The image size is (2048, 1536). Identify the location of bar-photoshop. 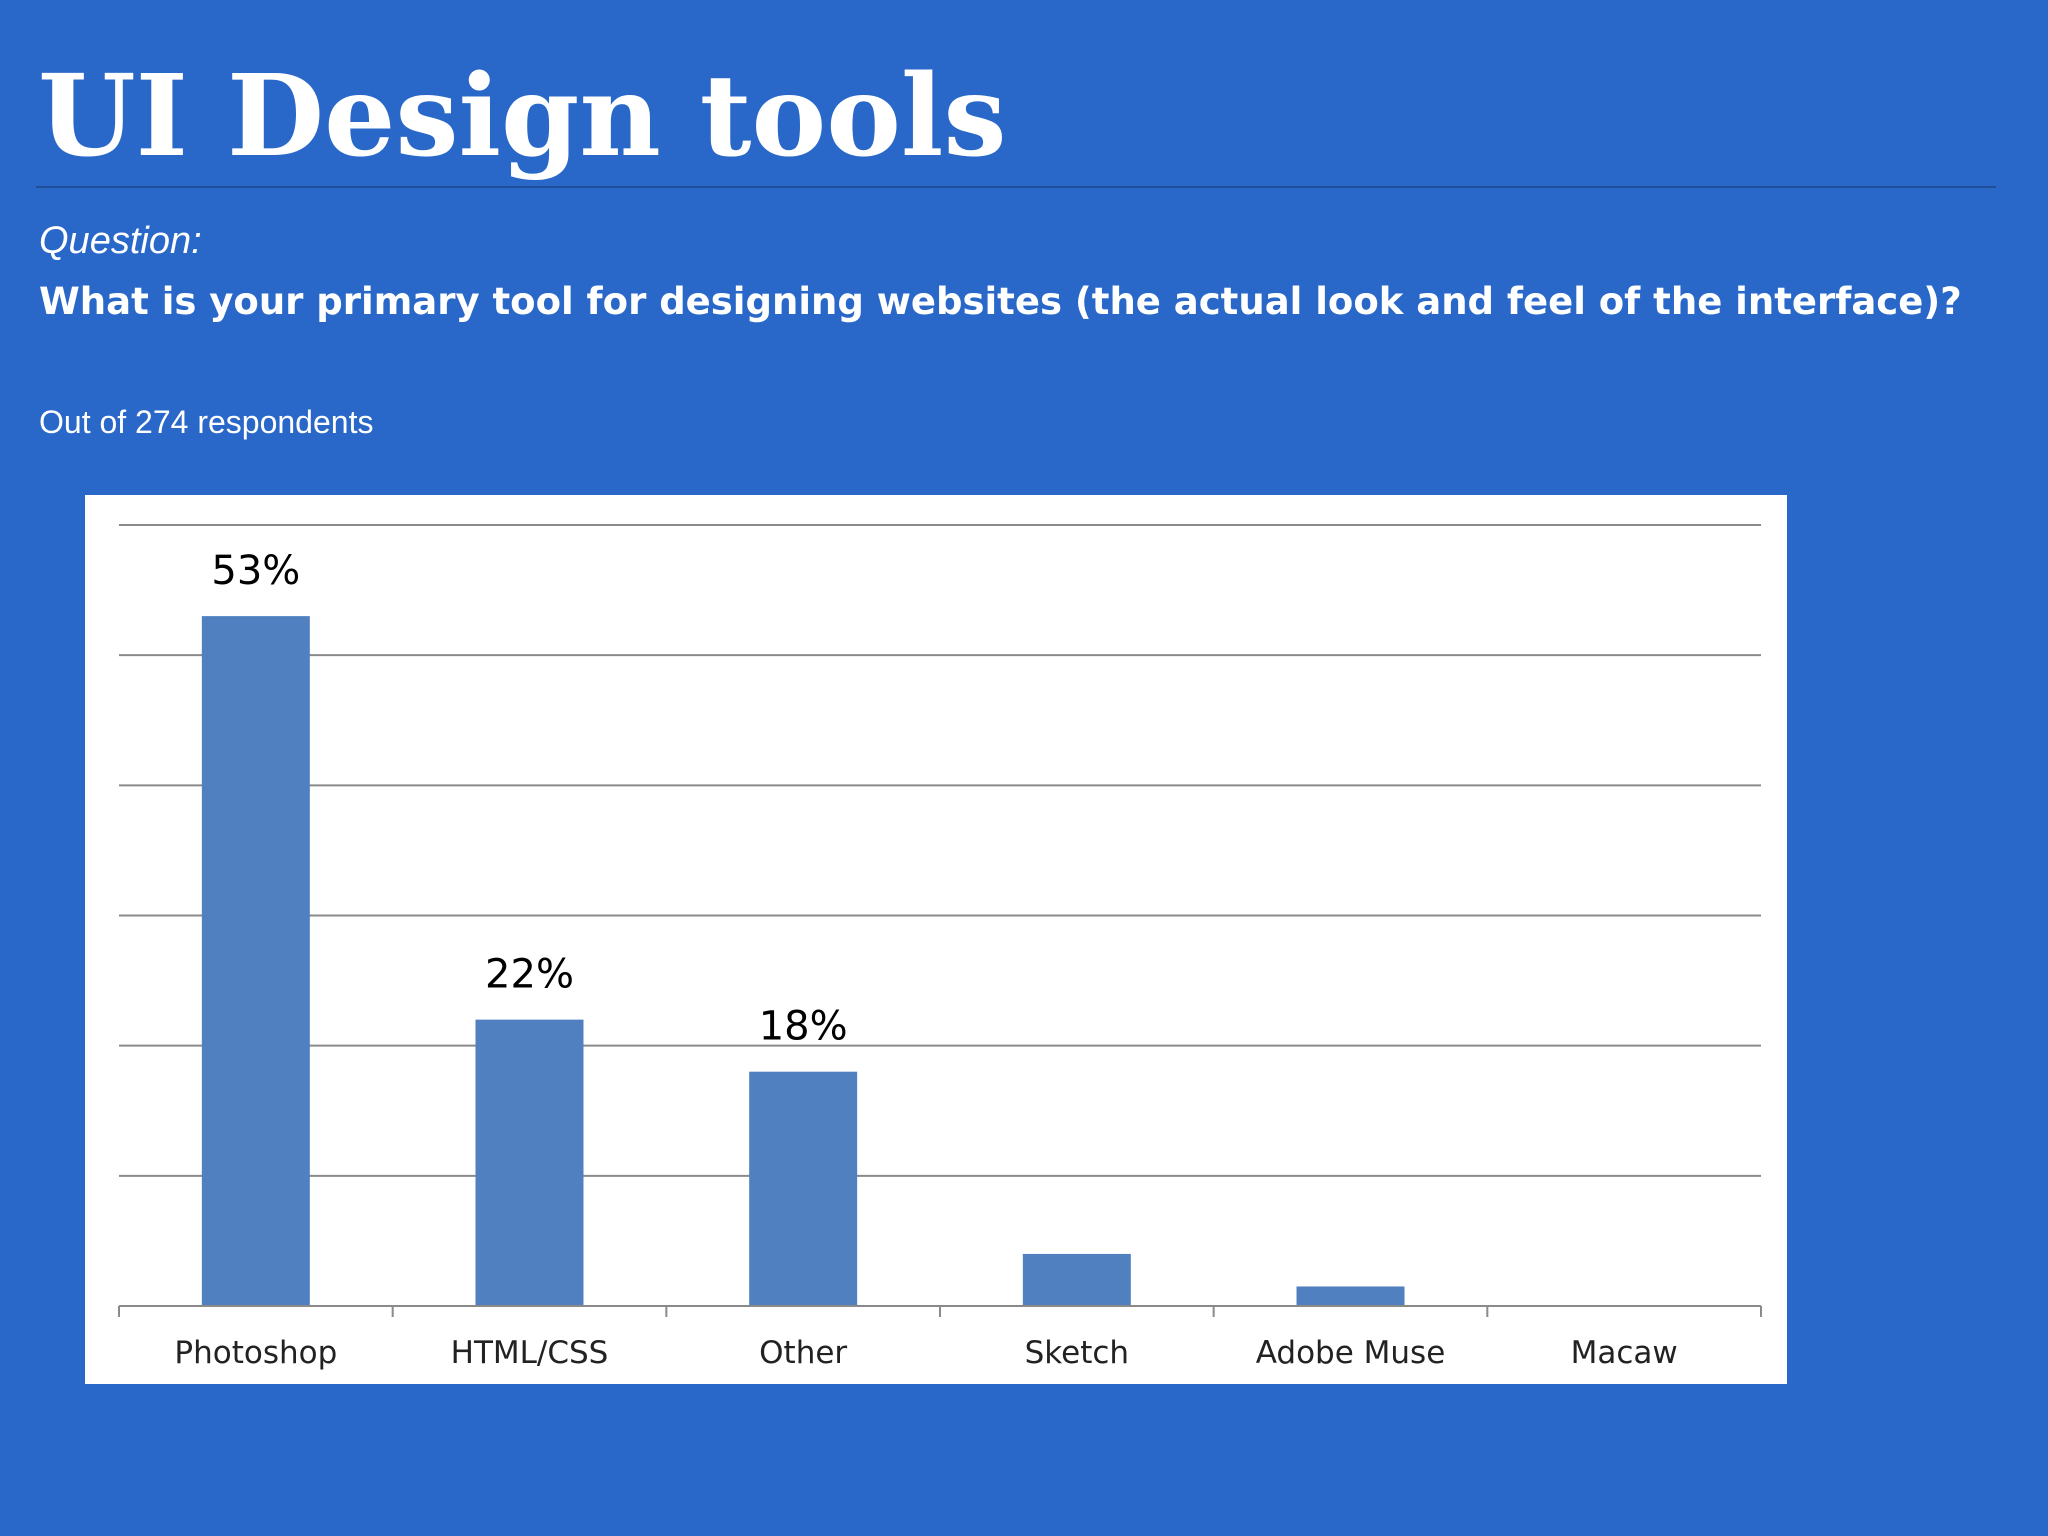
(255, 961).